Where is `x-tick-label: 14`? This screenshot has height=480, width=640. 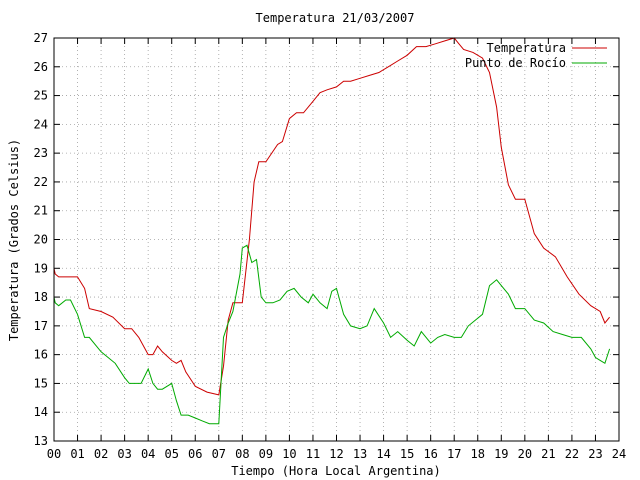
x-tick-label: 14 is located at coordinates (383, 454).